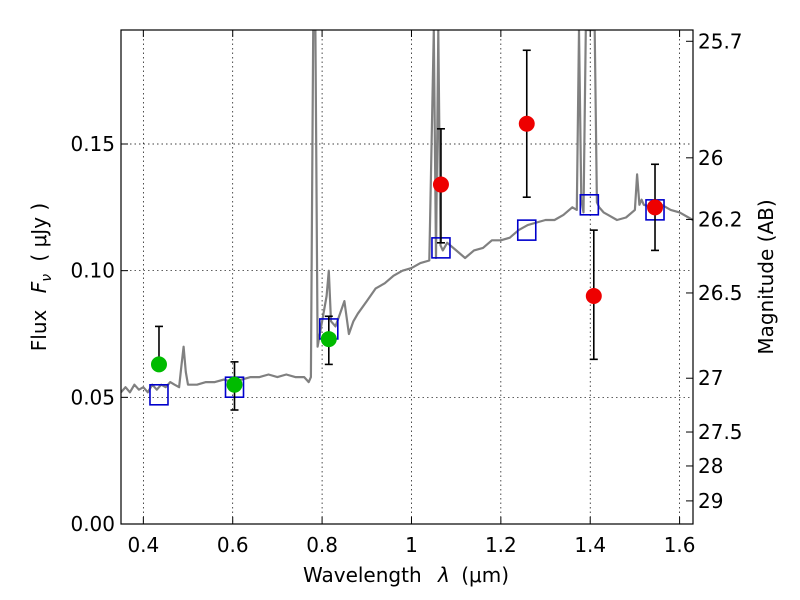 This screenshot has width=800, height=600. What do you see at coordinates (720, 293) in the screenshot?
I see `y2-tick-label: 26.5` at bounding box center [720, 293].